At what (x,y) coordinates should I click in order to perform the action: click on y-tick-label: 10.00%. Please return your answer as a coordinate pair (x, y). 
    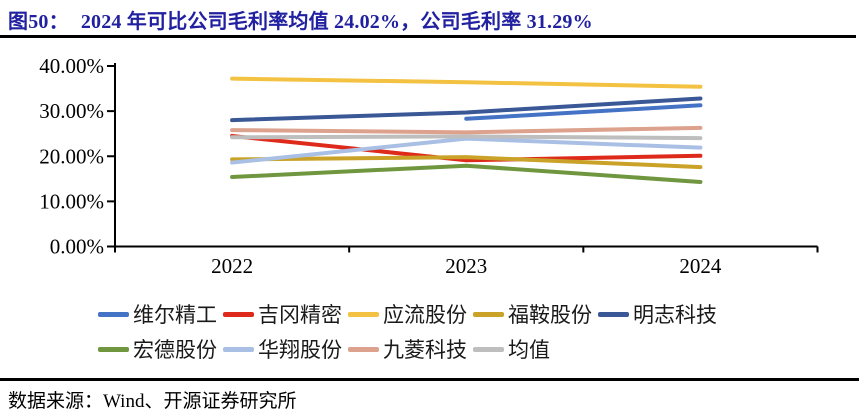
    Looking at the image, I should click on (71, 201).